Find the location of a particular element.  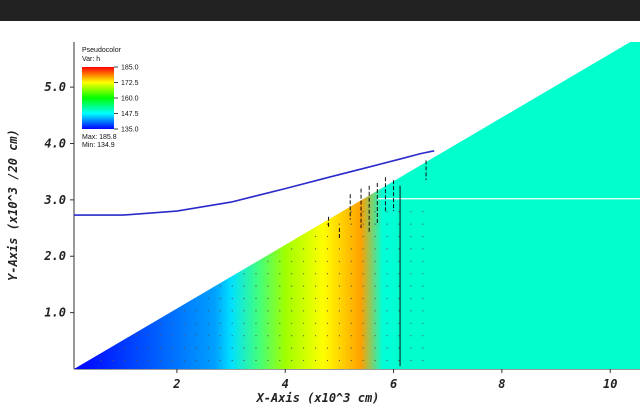

x-axis-title: X-Axis (x10^3 cm) is located at coordinates (318, 398).